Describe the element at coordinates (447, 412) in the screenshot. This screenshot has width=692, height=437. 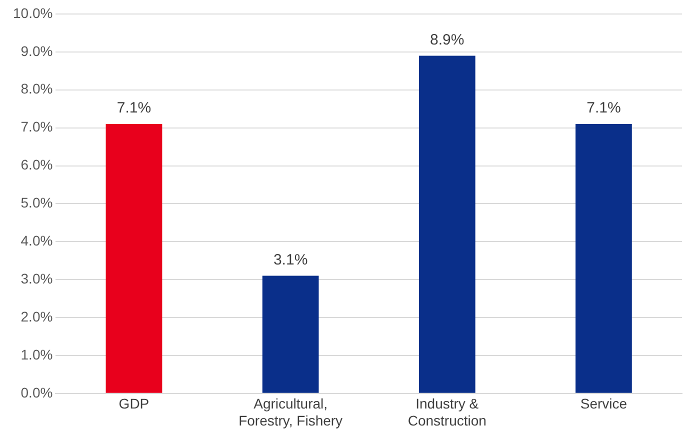
I see `x-tick-label: Industry & Construction` at that location.